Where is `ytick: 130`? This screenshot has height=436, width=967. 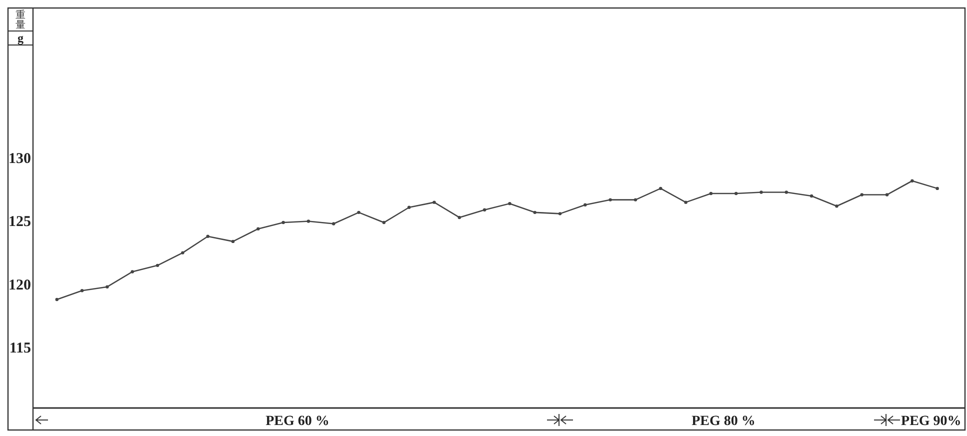 ytick: 130 is located at coordinates (19, 159).